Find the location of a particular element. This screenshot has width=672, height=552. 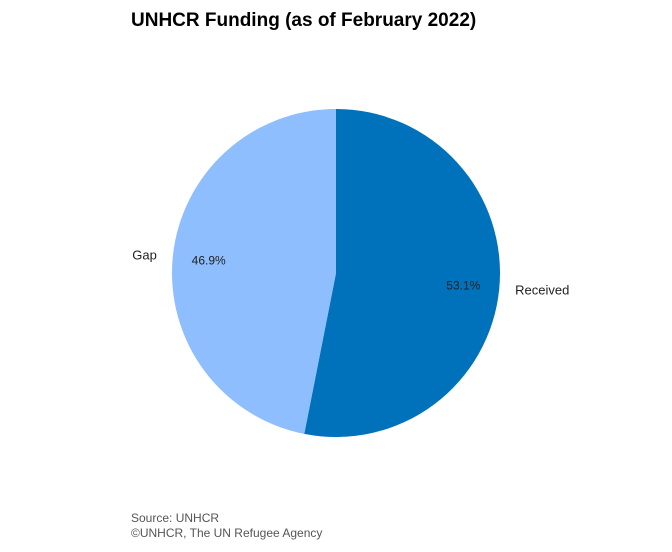

copyright-note: ©UNHCR, The UN Refugee Agency is located at coordinates (227, 533).